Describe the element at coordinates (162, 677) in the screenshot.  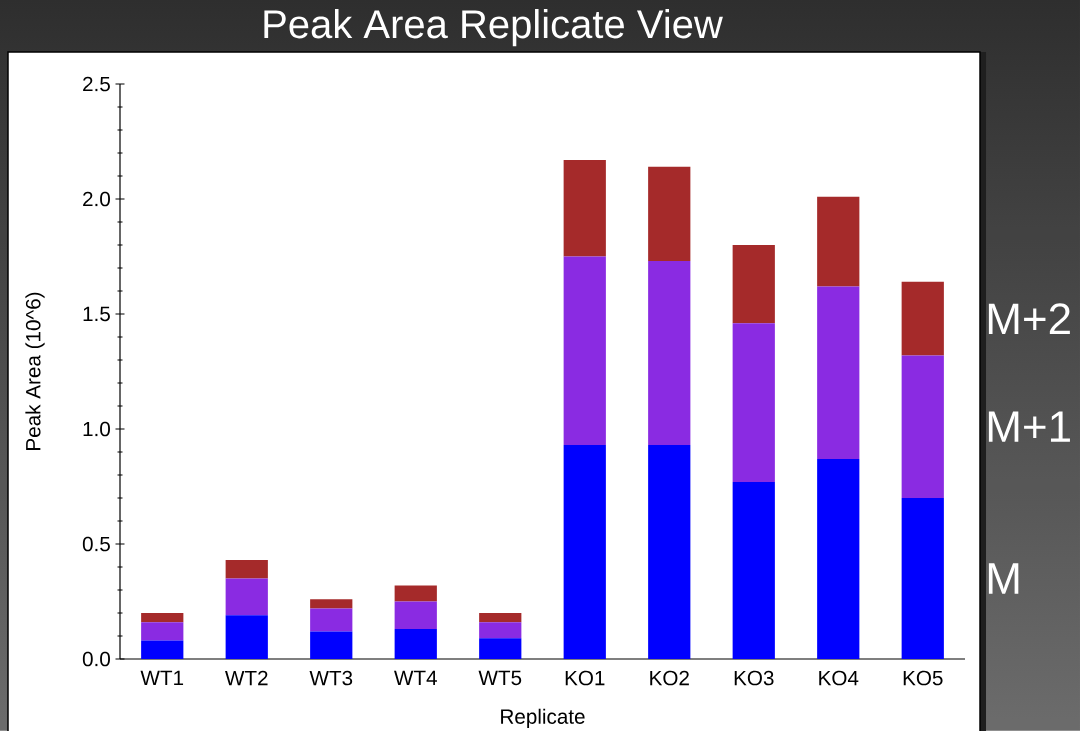
I see `x-tick-label: WT1` at that location.